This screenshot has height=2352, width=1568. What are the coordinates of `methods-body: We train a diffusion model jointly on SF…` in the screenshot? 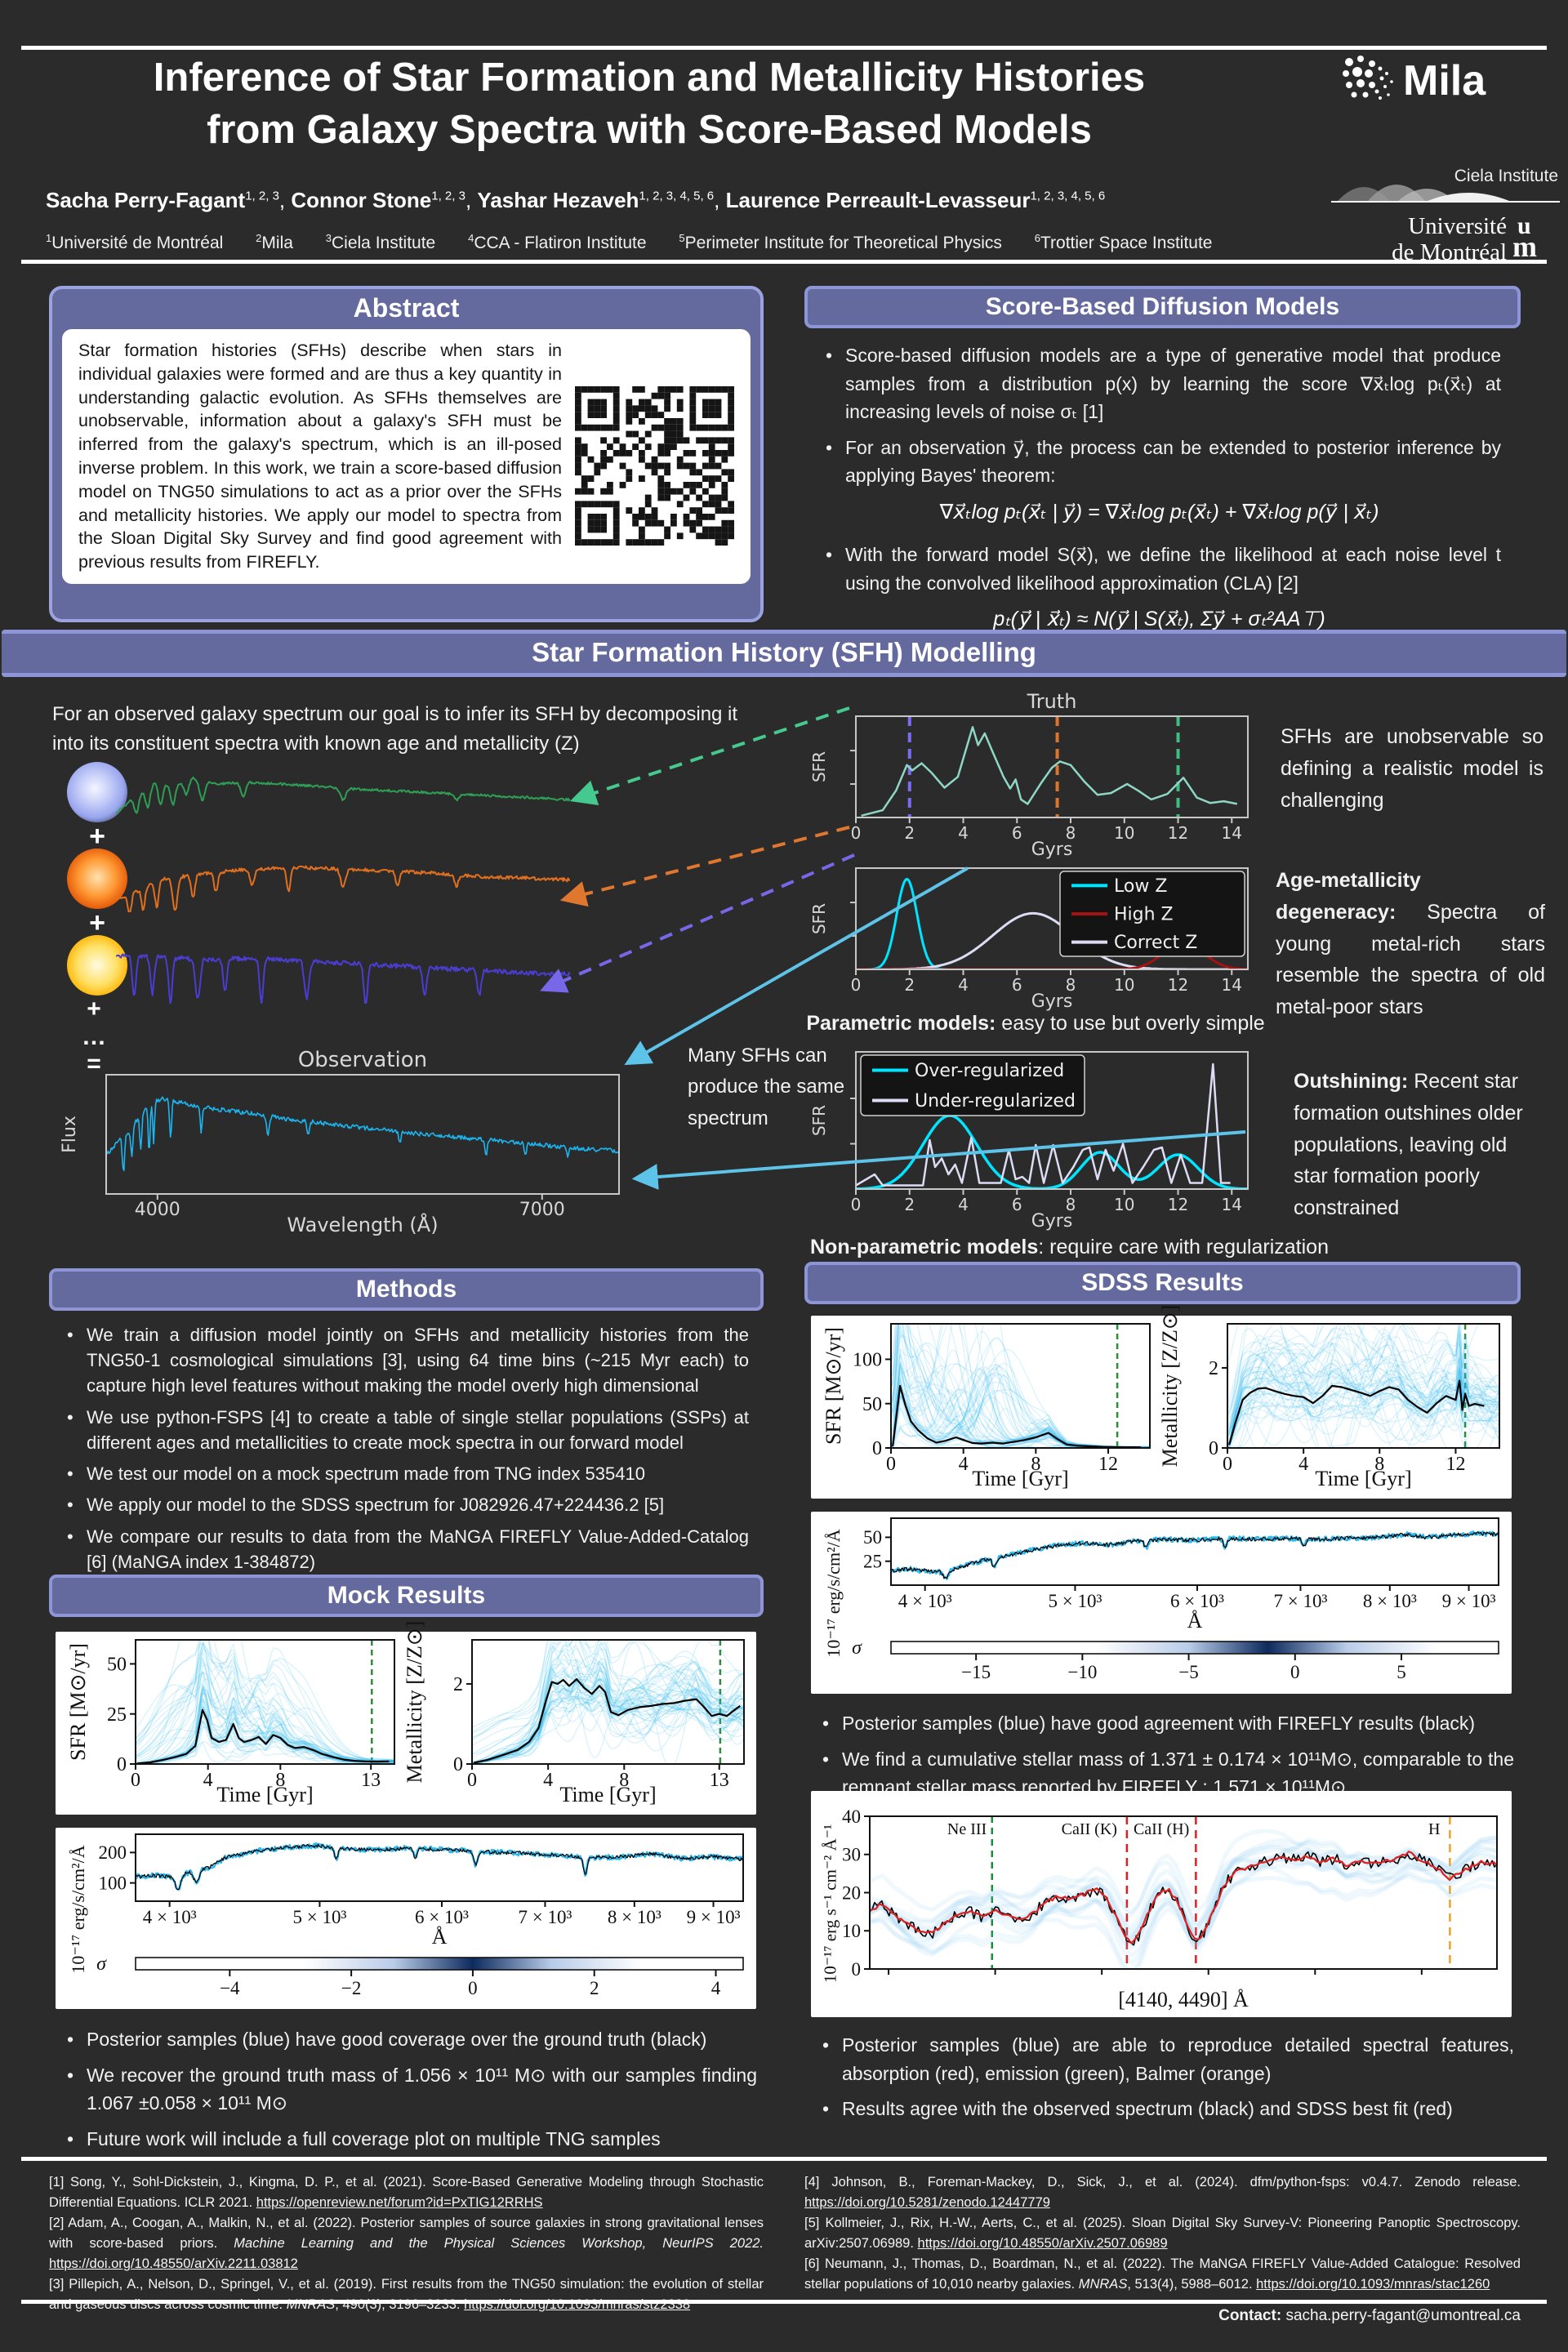 It's located at (406, 1443).